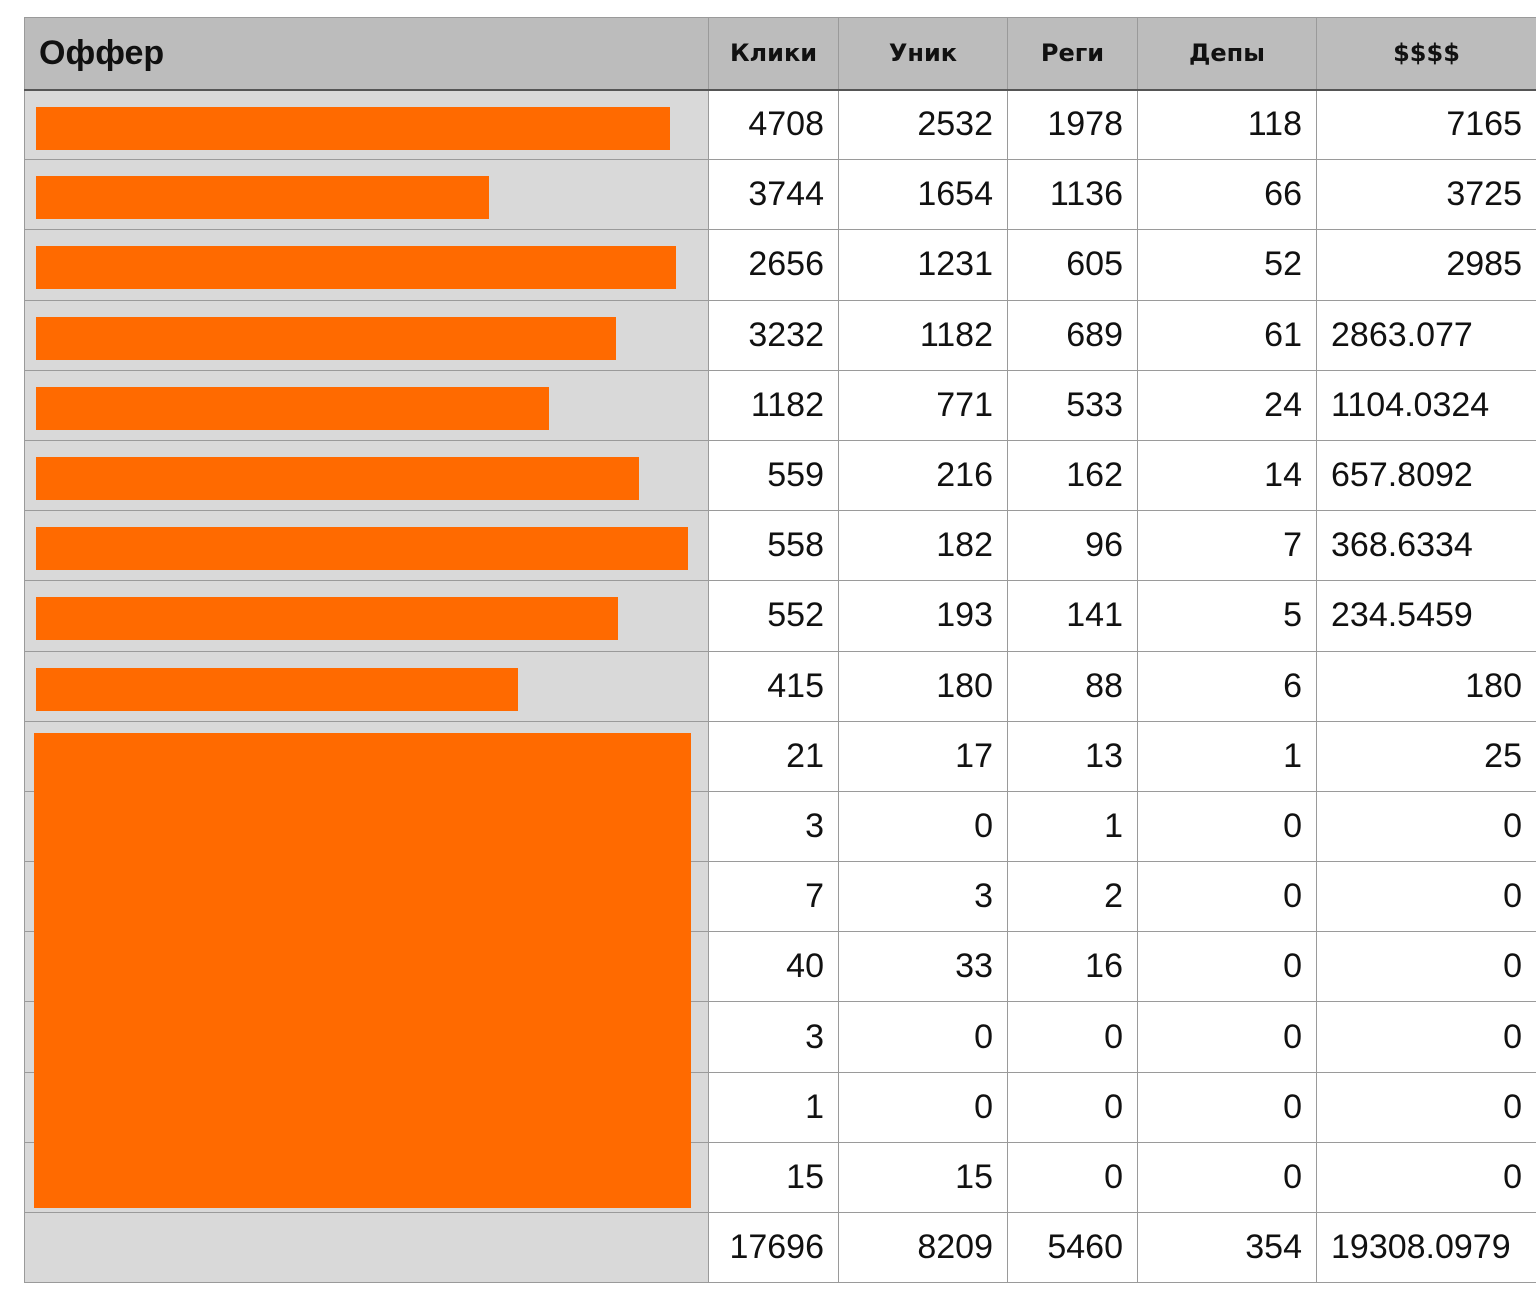 This screenshot has height=1297, width=1536. What do you see at coordinates (773, 54) in the screenshot?
I see `column-header-clicks: Клики` at bounding box center [773, 54].